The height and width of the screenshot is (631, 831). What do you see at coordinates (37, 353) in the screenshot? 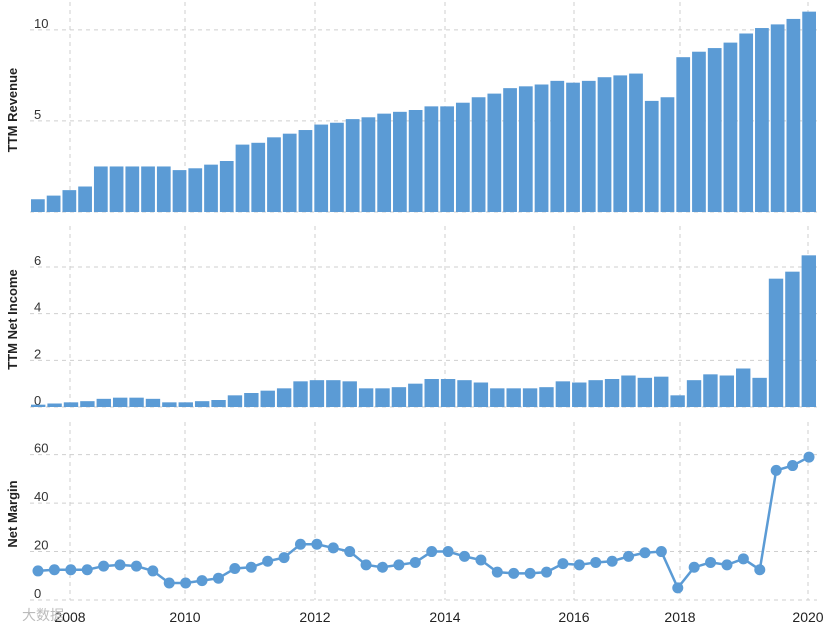
I see `net-income-ytick-label: 2` at bounding box center [37, 353].